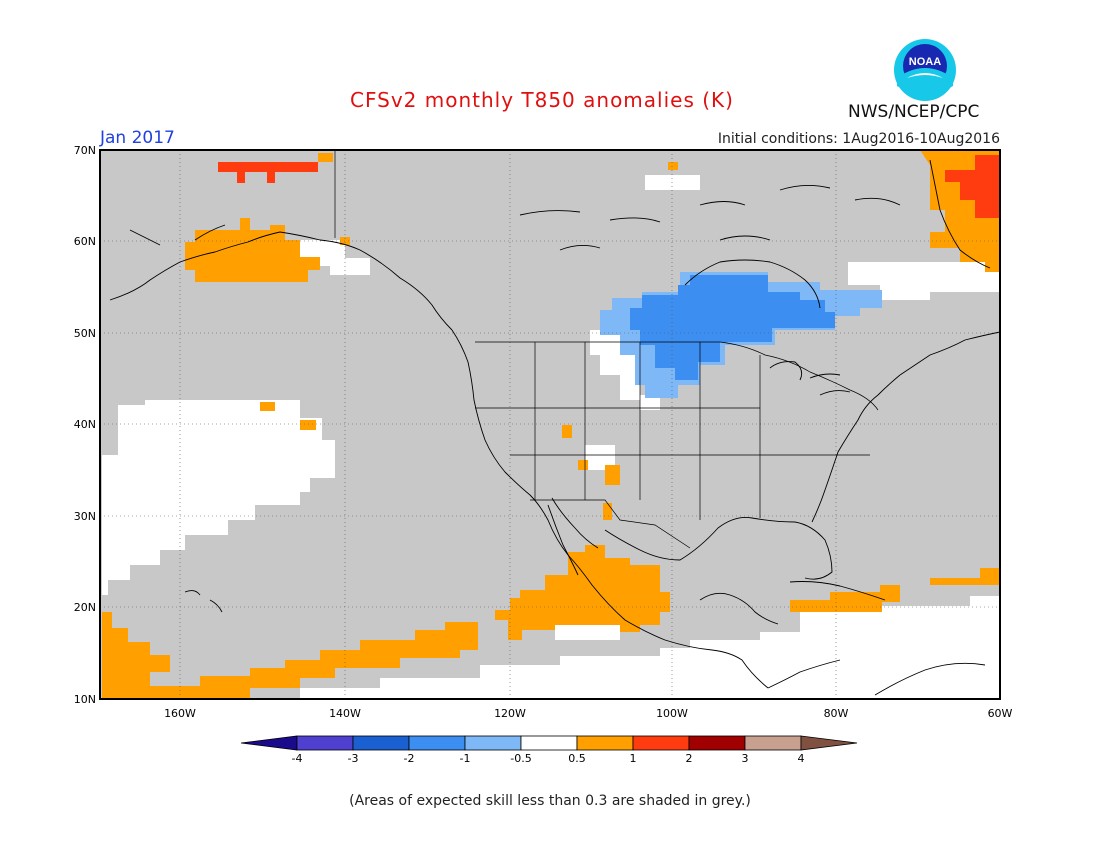 This screenshot has height=850, width=1100. Describe the element at coordinates (587, 632) in the screenshot. I see `white-region-mexico` at that location.